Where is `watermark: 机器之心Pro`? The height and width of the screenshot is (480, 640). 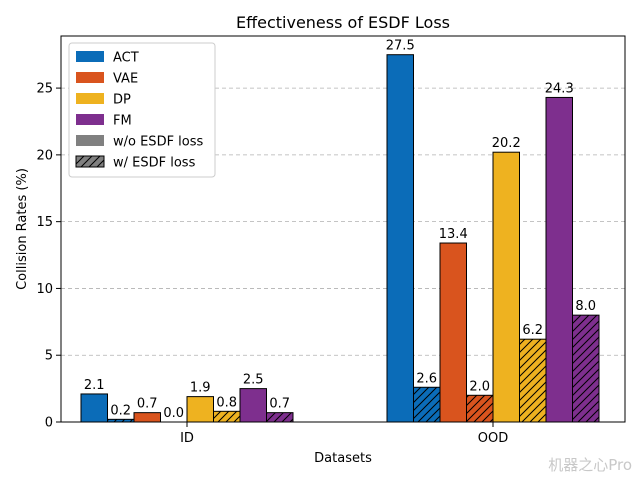 watermark: 机器之心Pro is located at coordinates (590, 465).